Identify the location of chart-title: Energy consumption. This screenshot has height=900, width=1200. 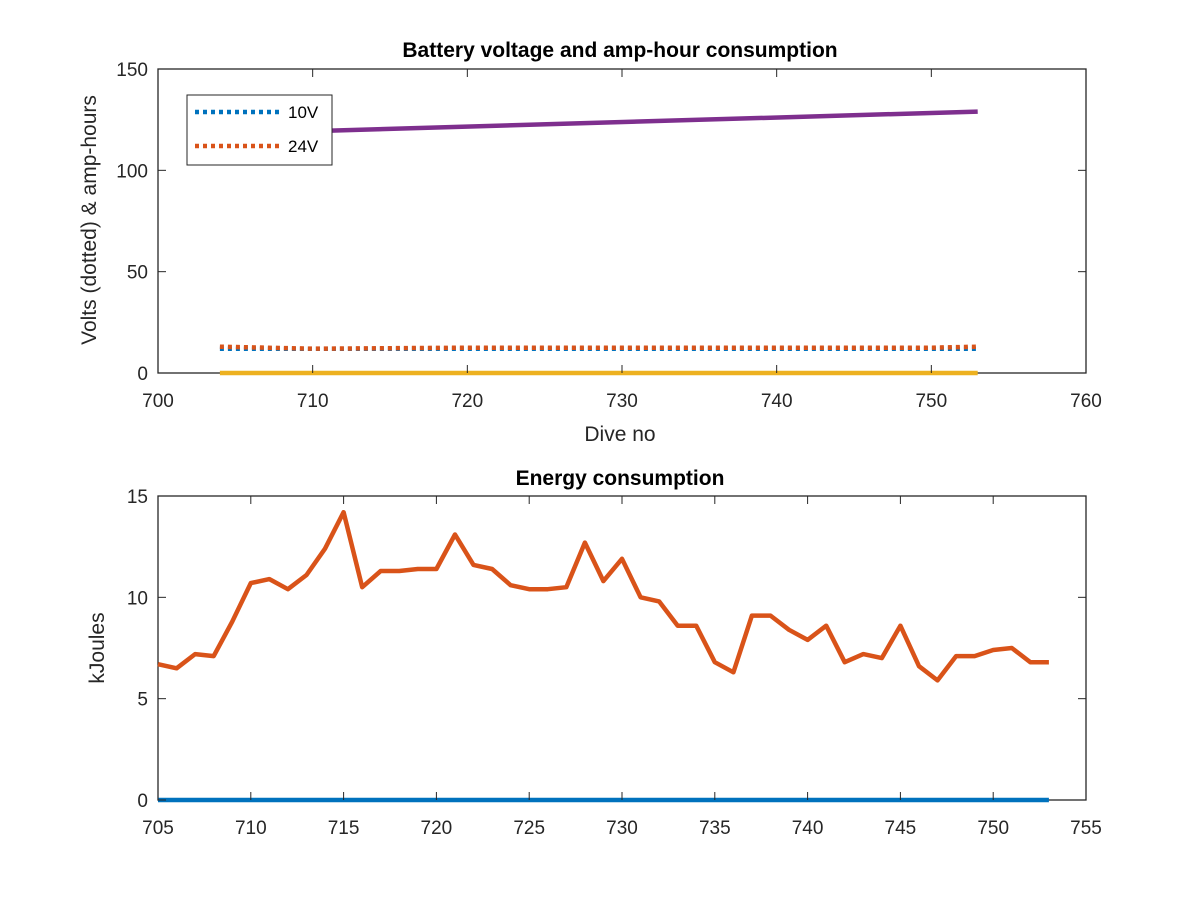
(620, 478).